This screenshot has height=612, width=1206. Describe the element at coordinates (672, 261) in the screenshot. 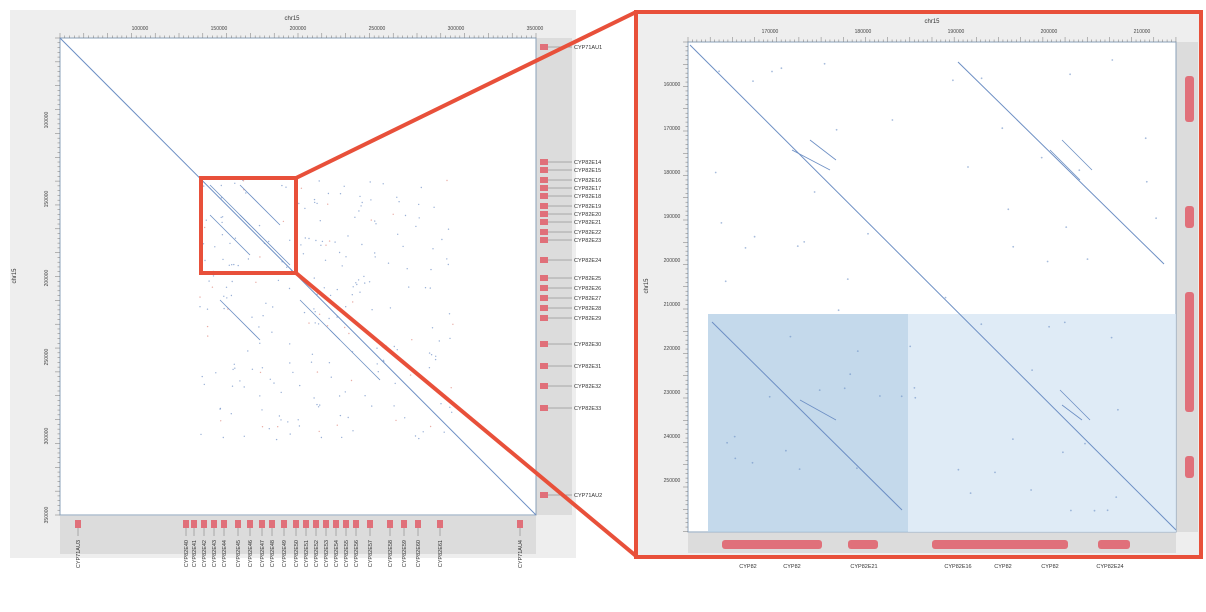

I see `right-side-tick-label: 200000` at that location.